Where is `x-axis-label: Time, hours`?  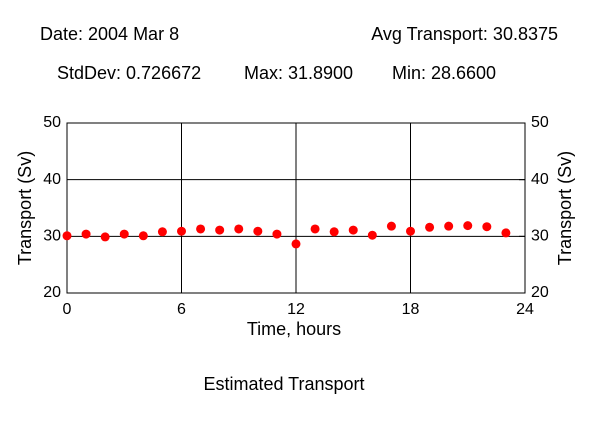 x-axis-label: Time, hours is located at coordinates (294, 329).